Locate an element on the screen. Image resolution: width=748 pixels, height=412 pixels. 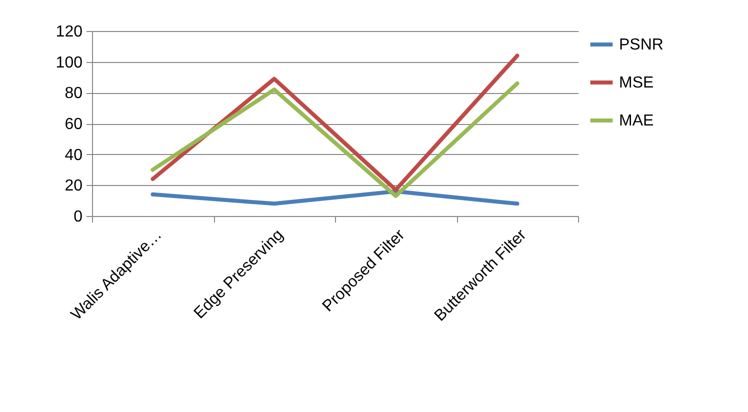
line-series is located at coordinates (335, 139).